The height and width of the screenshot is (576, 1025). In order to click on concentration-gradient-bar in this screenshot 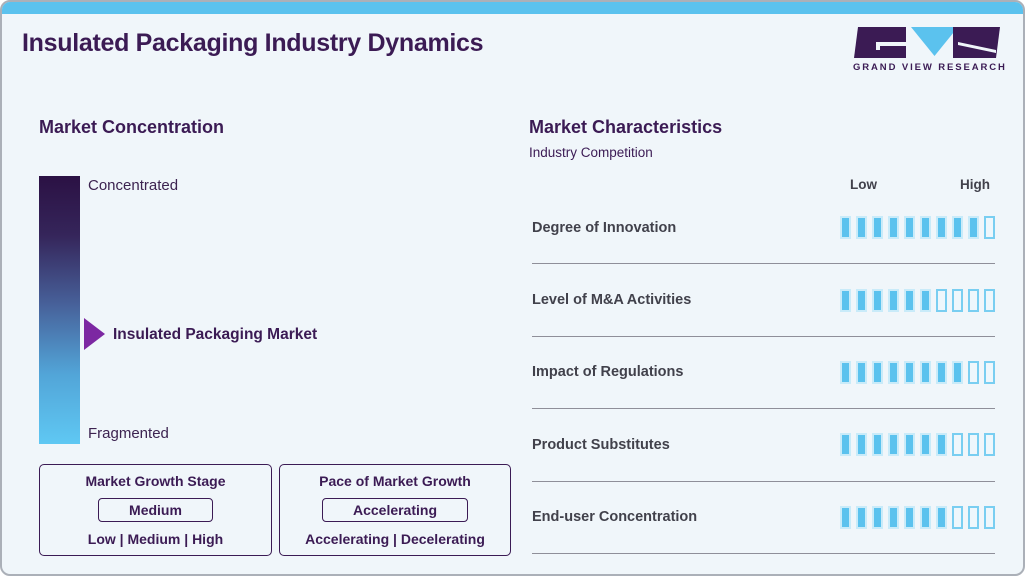, I will do `click(59, 310)`.